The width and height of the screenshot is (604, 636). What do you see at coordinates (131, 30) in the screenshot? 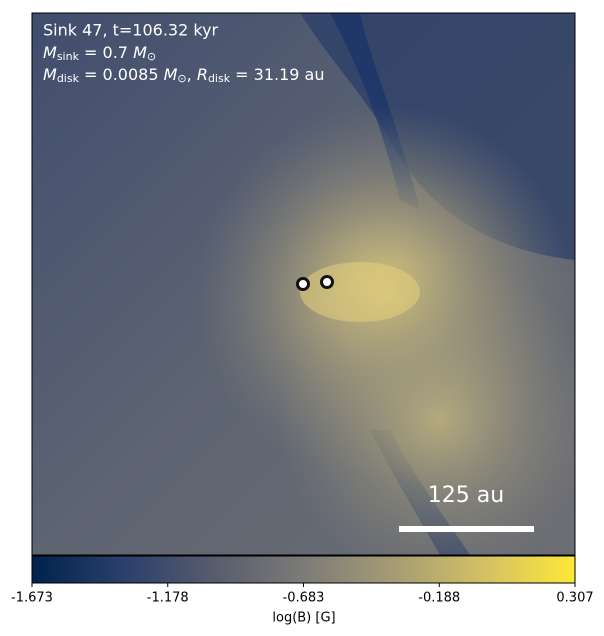
I see `annotation: Sink 47, t=106.32 kyr` at bounding box center [131, 30].